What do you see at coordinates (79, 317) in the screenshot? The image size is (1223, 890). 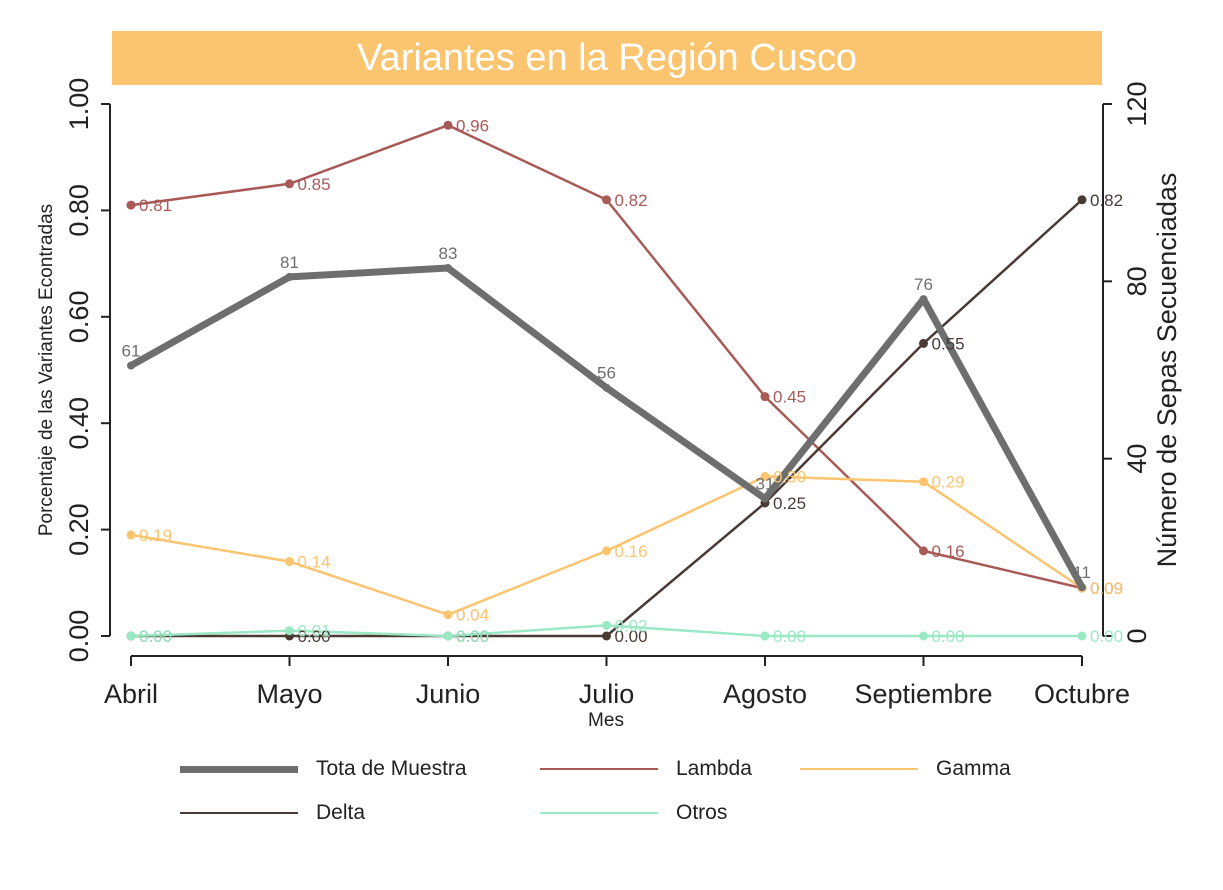 I see `y-tick-label-left: 0.60` at bounding box center [79, 317].